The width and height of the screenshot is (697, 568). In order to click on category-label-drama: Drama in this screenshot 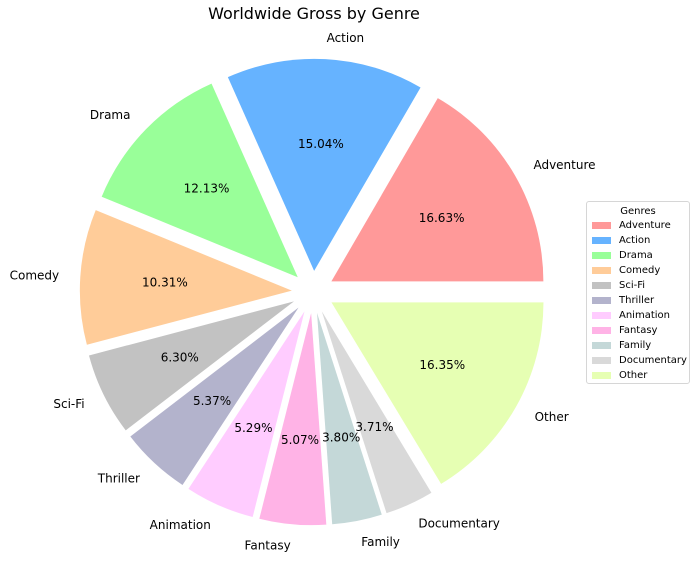, I will do `click(110, 115)`.